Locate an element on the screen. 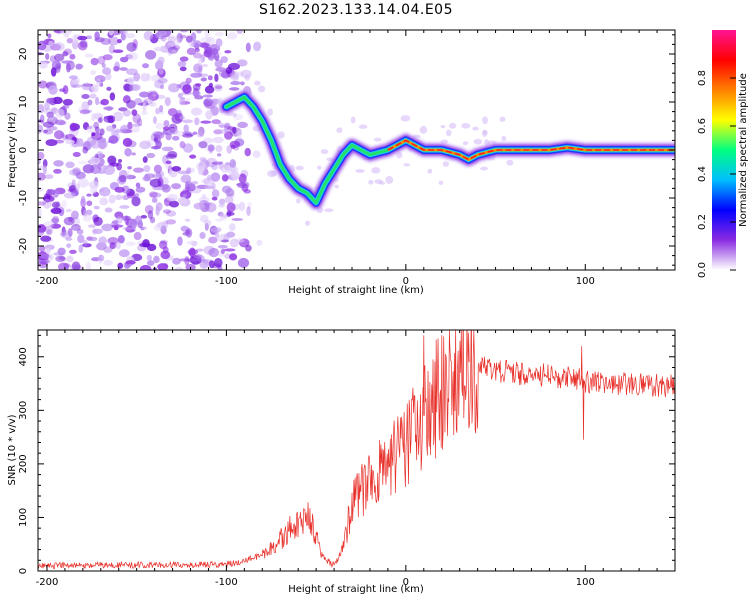  snr-y-tick-label: 300 is located at coordinates (23, 410).